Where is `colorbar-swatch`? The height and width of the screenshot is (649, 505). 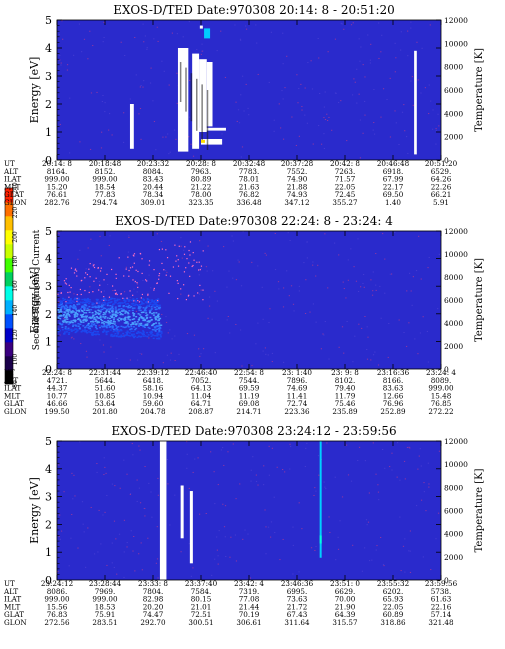
colorbar-swatch is located at coordinates (9, 223).